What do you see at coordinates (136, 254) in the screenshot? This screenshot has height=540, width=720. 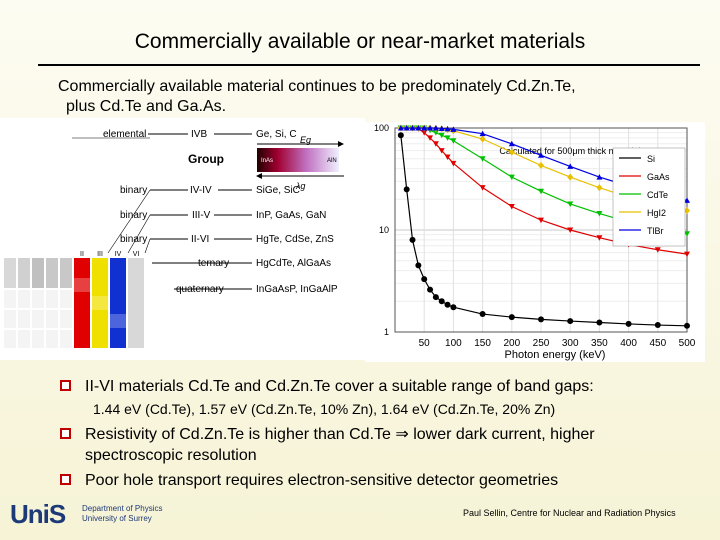 I see `svg-text: VI` at bounding box center [136, 254].